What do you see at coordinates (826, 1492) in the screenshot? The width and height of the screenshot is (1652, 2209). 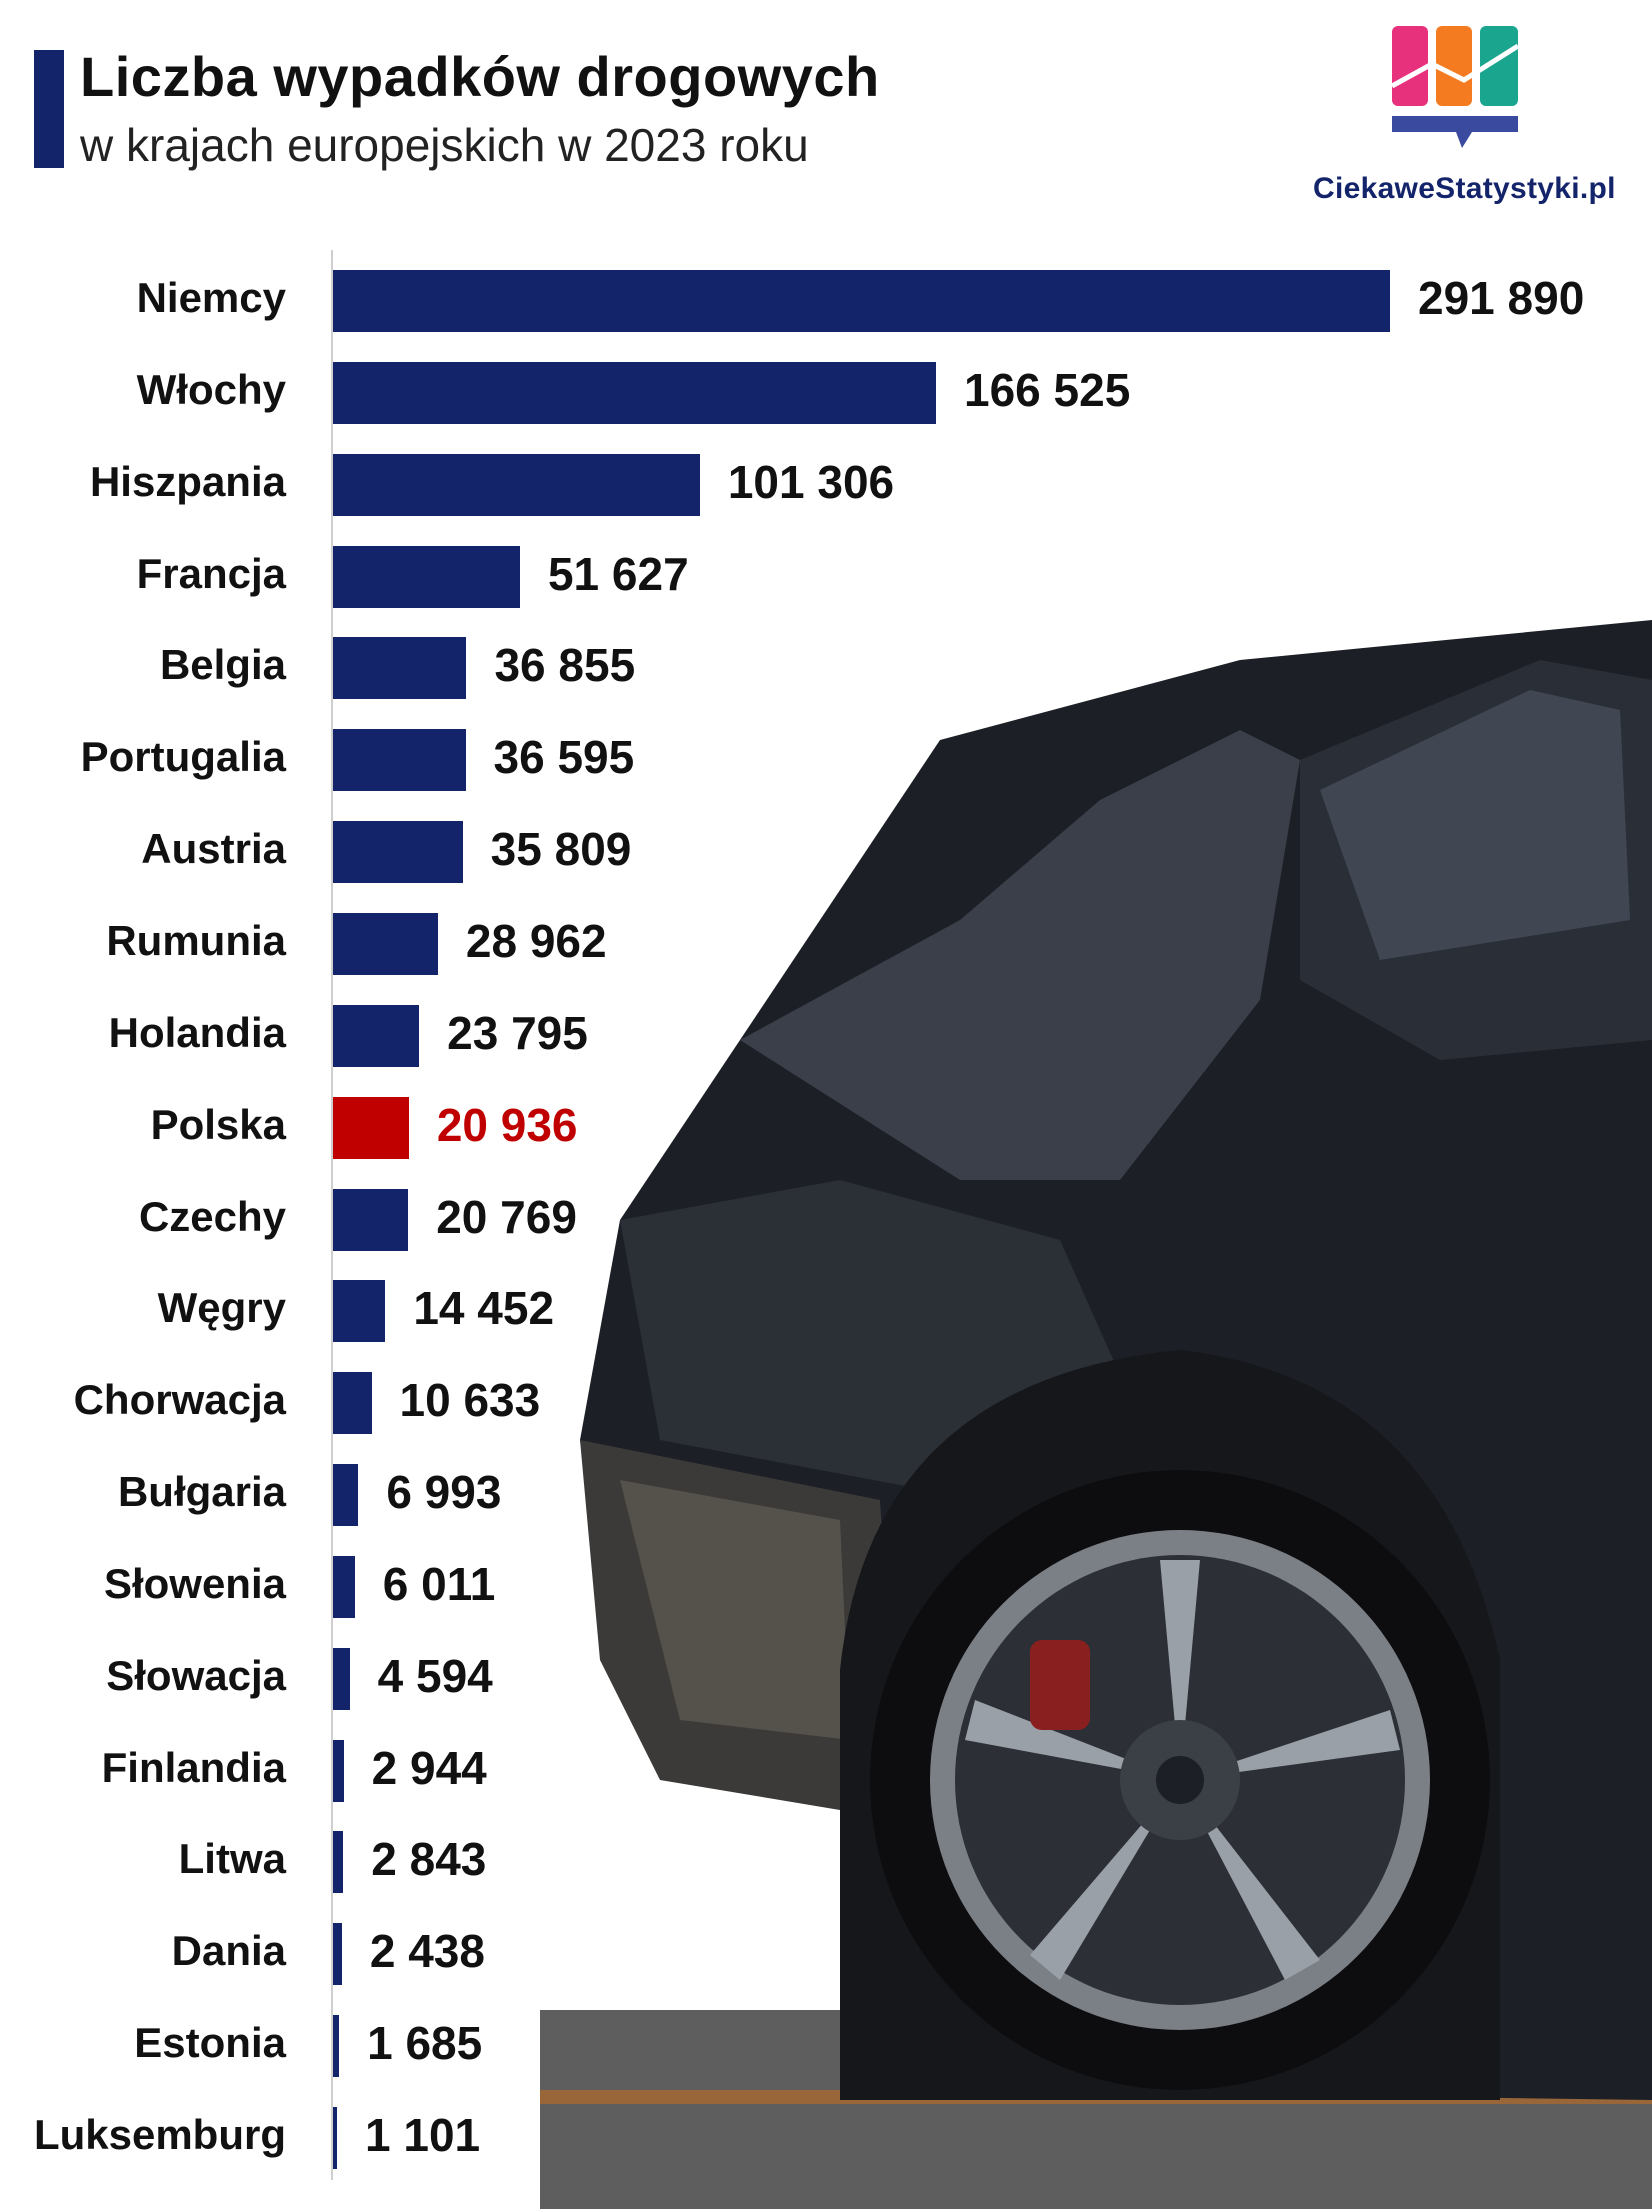 I see `bar-row: Bułgaria 6 993` at bounding box center [826, 1492].